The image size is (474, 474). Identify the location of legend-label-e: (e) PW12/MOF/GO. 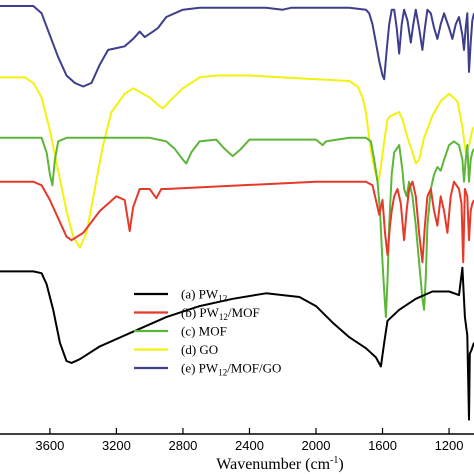
(231, 369).